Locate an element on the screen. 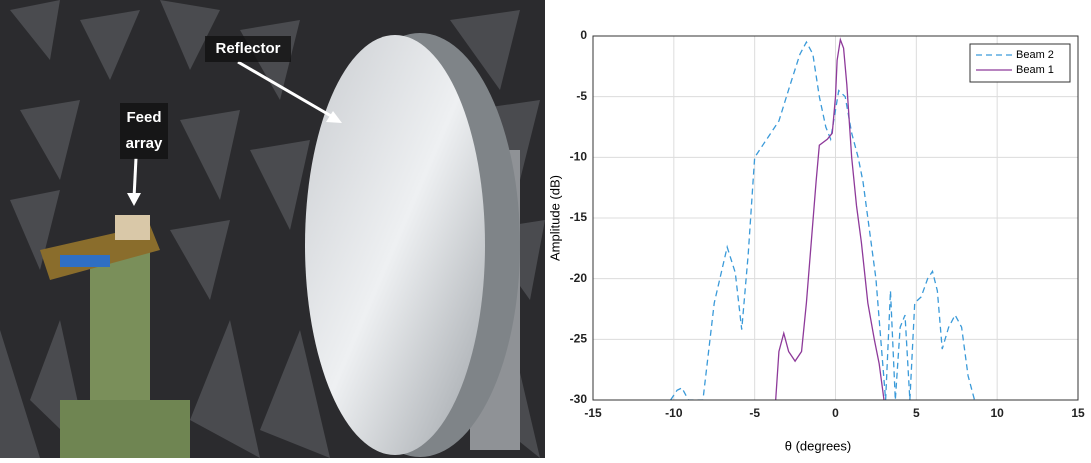 The height and width of the screenshot is (463, 1091). y-tick-label: -10 is located at coordinates (579, 157).